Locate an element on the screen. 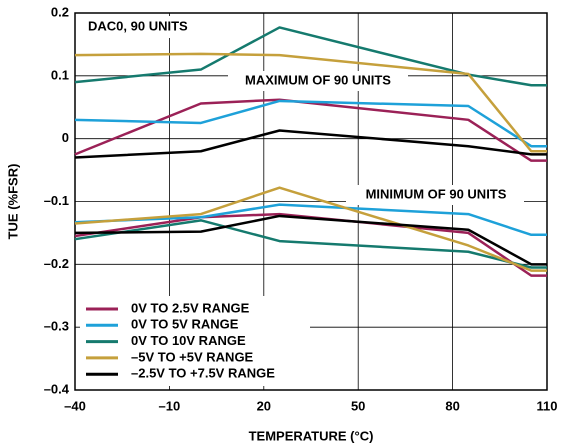 This screenshot has height=446, width=565. y-tick-label: –0.1 is located at coordinates (56, 200).